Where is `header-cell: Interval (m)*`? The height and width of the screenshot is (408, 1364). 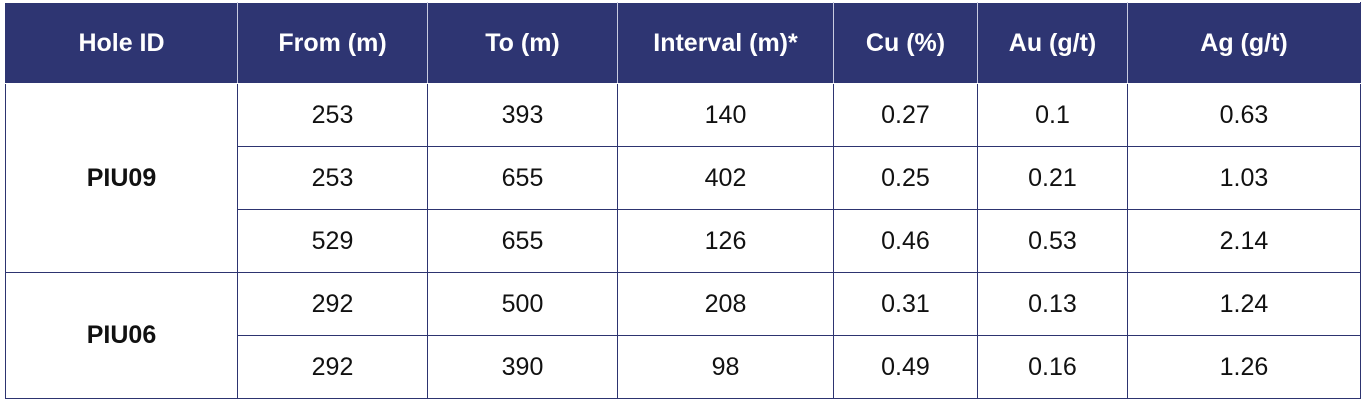
header-cell: Interval (m)* is located at coordinates (725, 43).